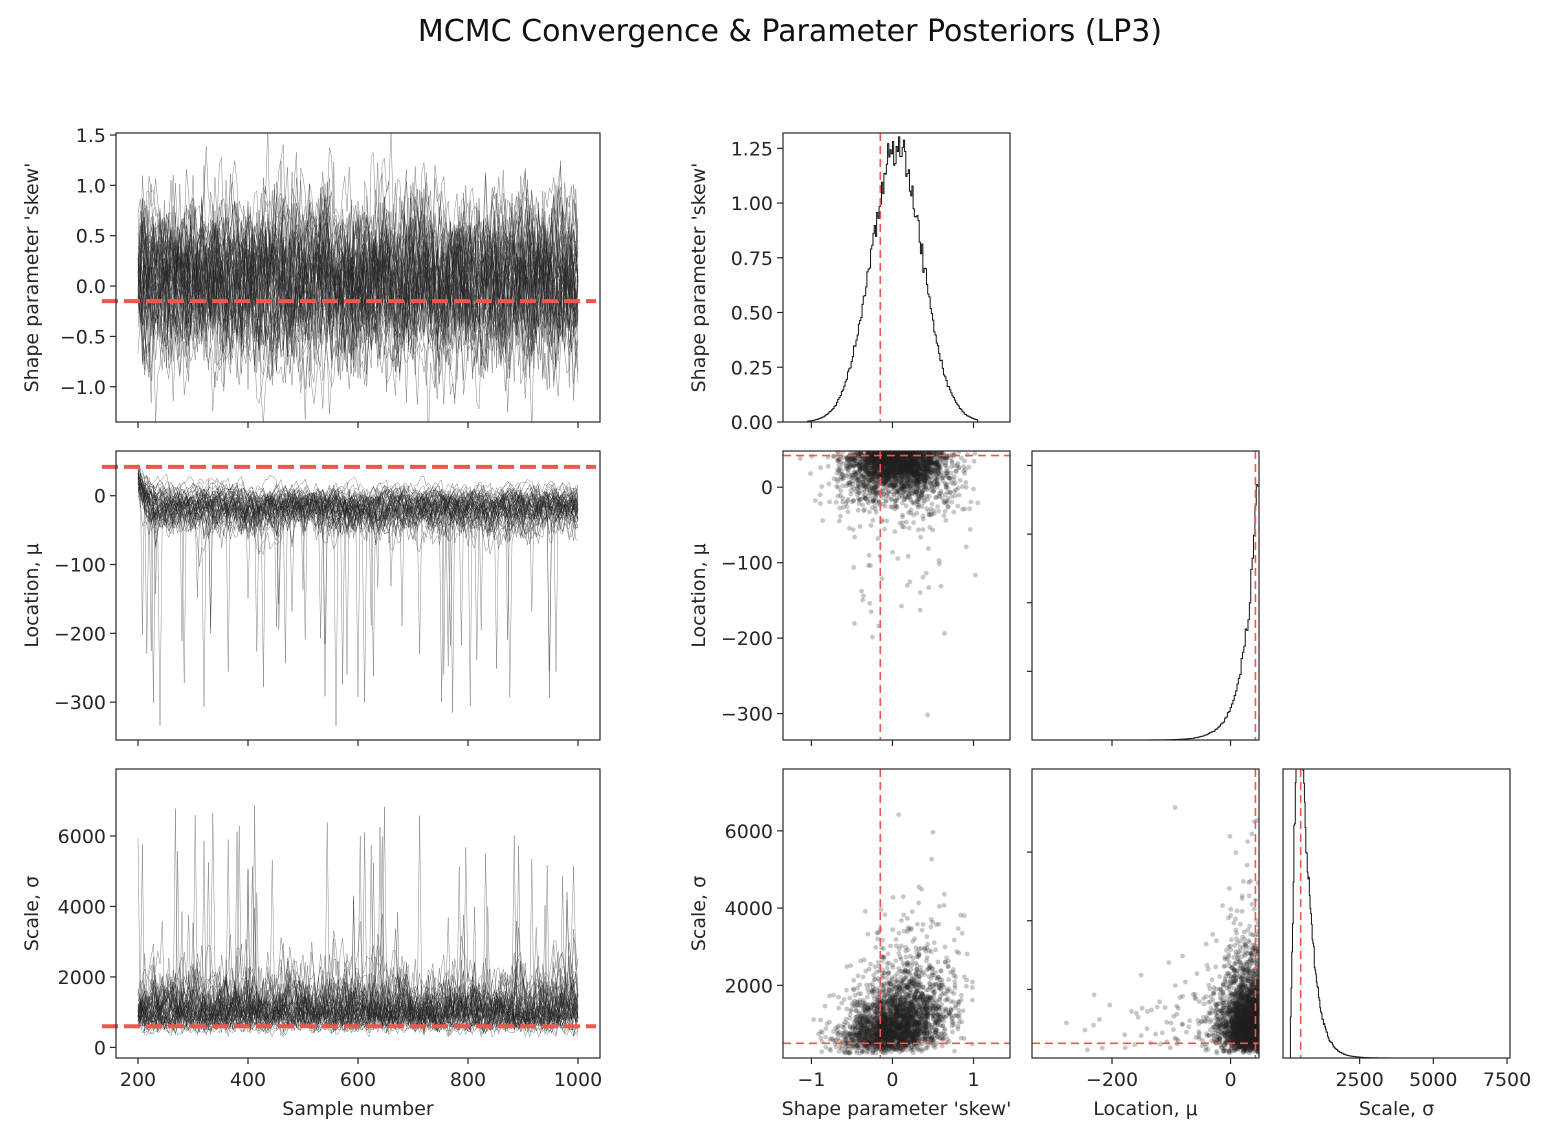 Image resolution: width=1551 pixels, height=1137 pixels. I want to click on trace_loc-ylabel: Location, μ, so click(32, 595).